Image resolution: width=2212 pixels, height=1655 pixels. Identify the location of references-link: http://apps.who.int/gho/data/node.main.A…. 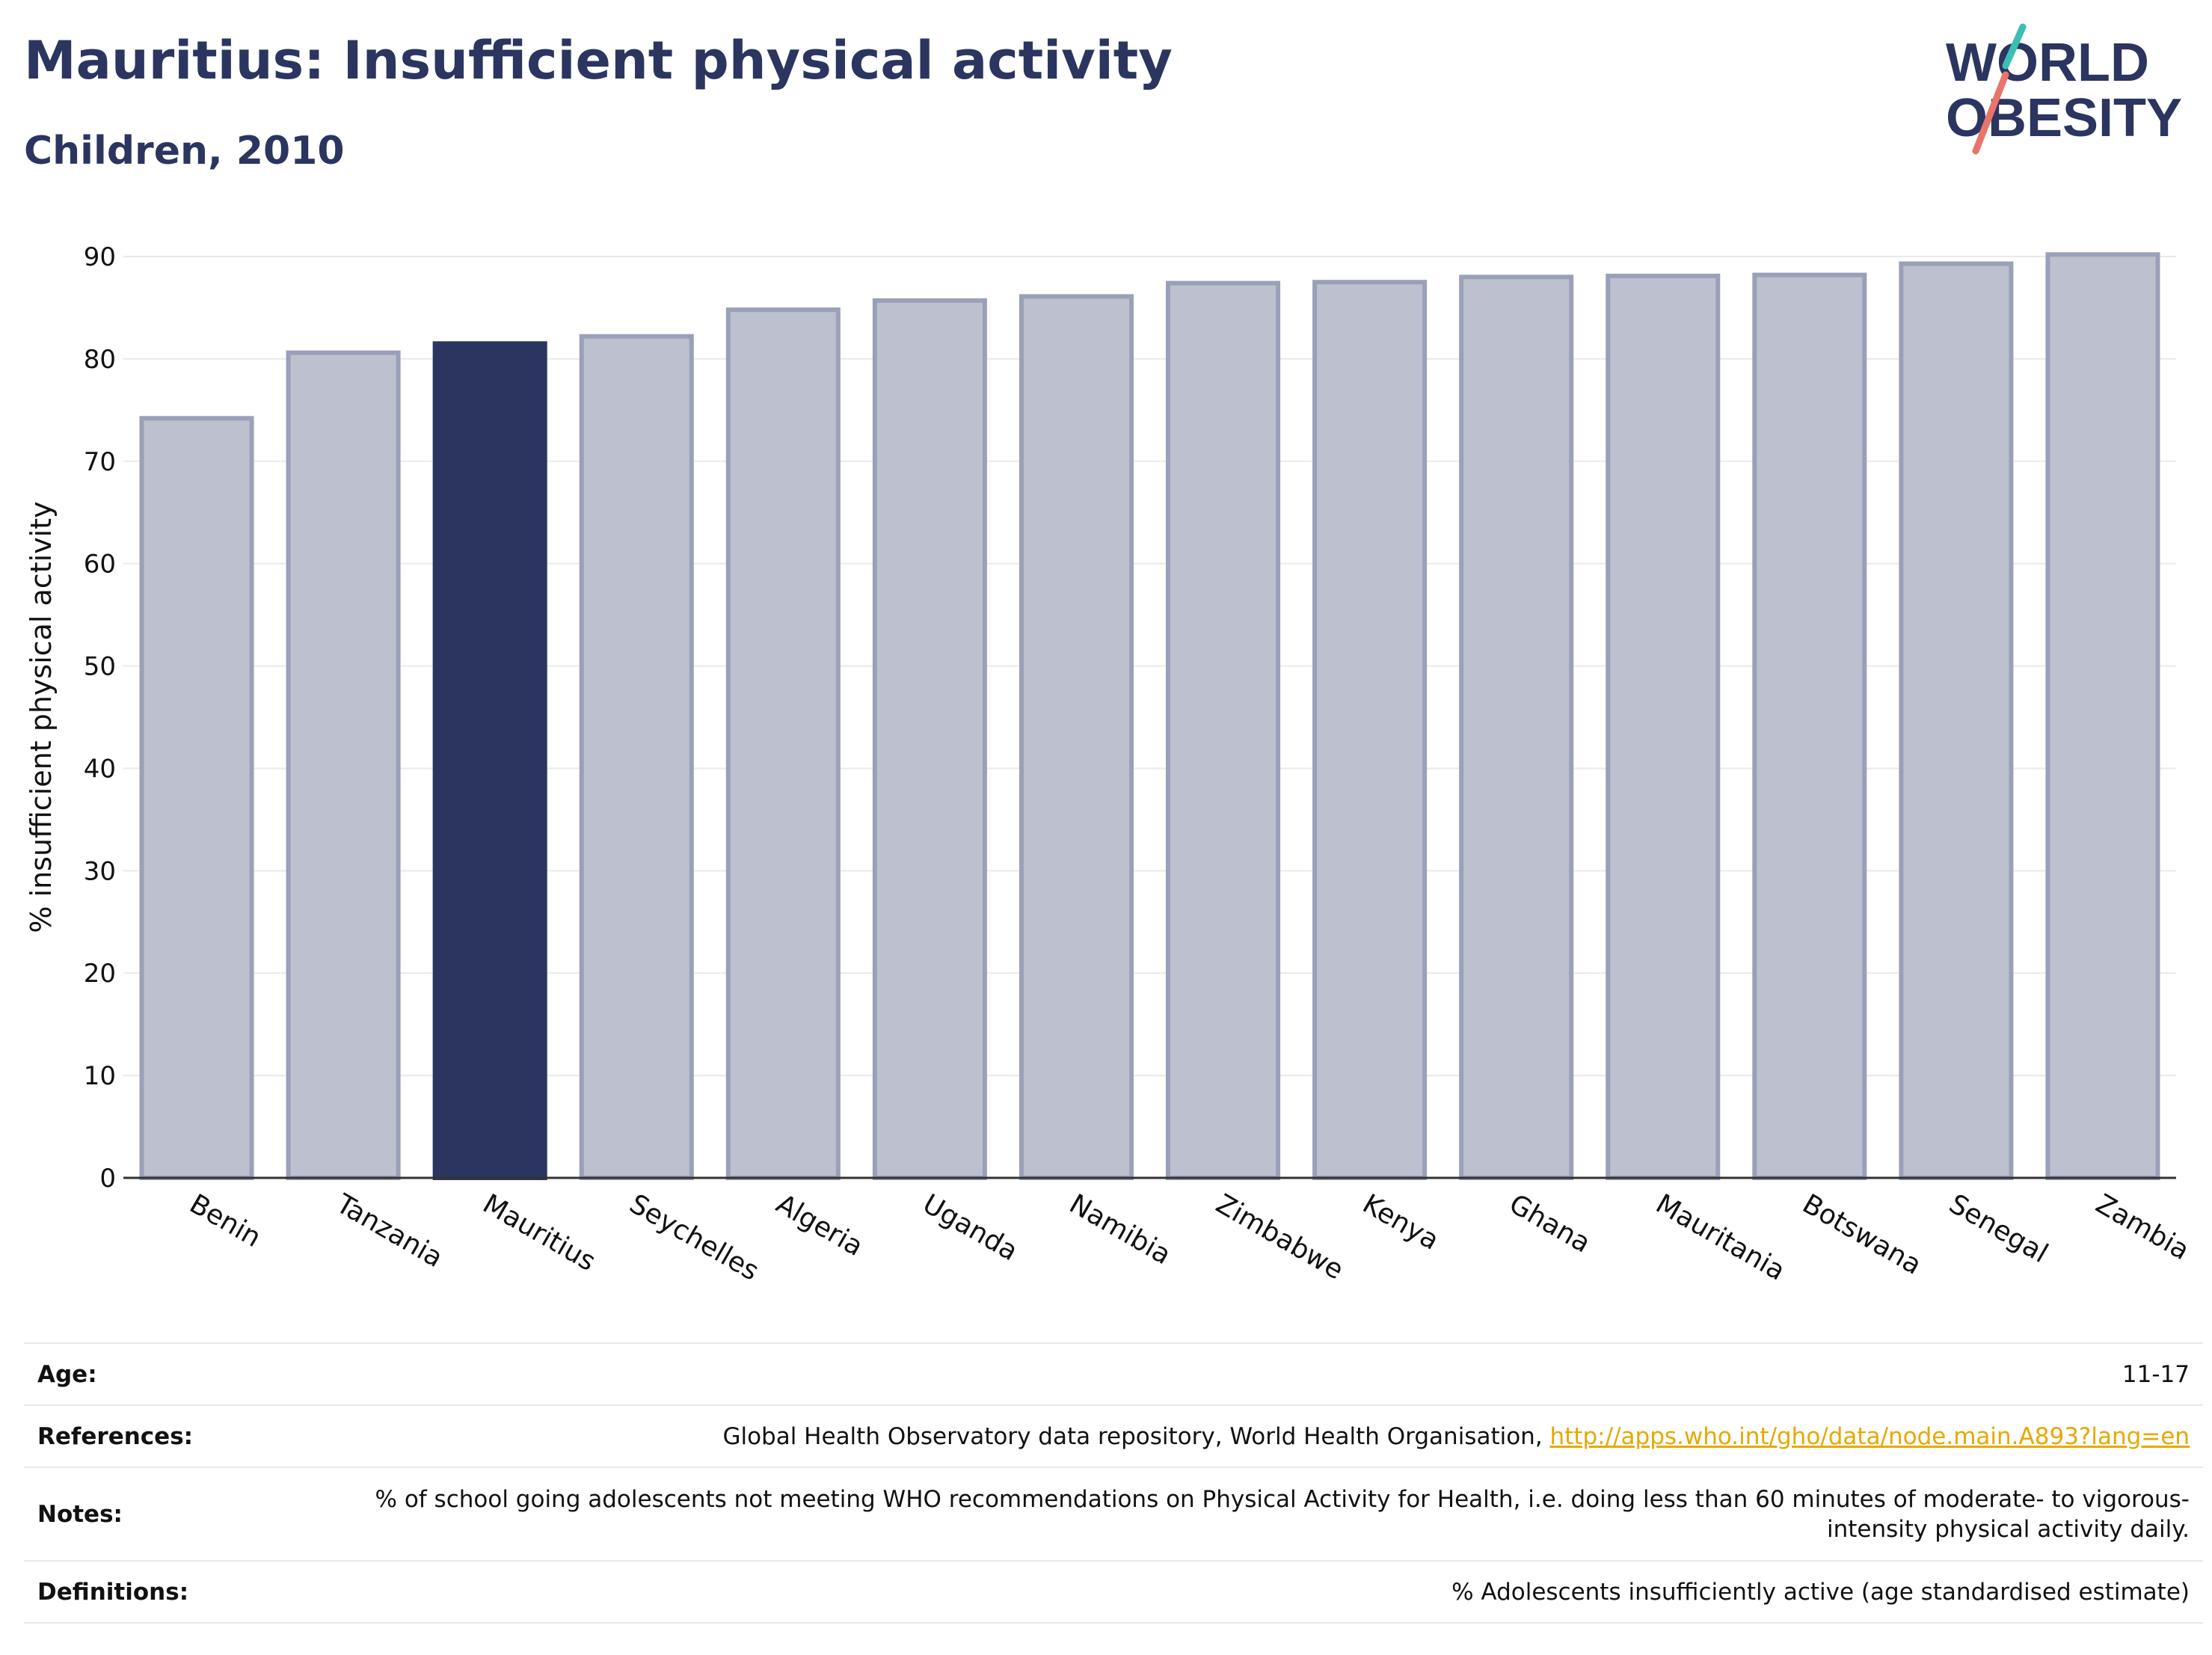
(1869, 1436).